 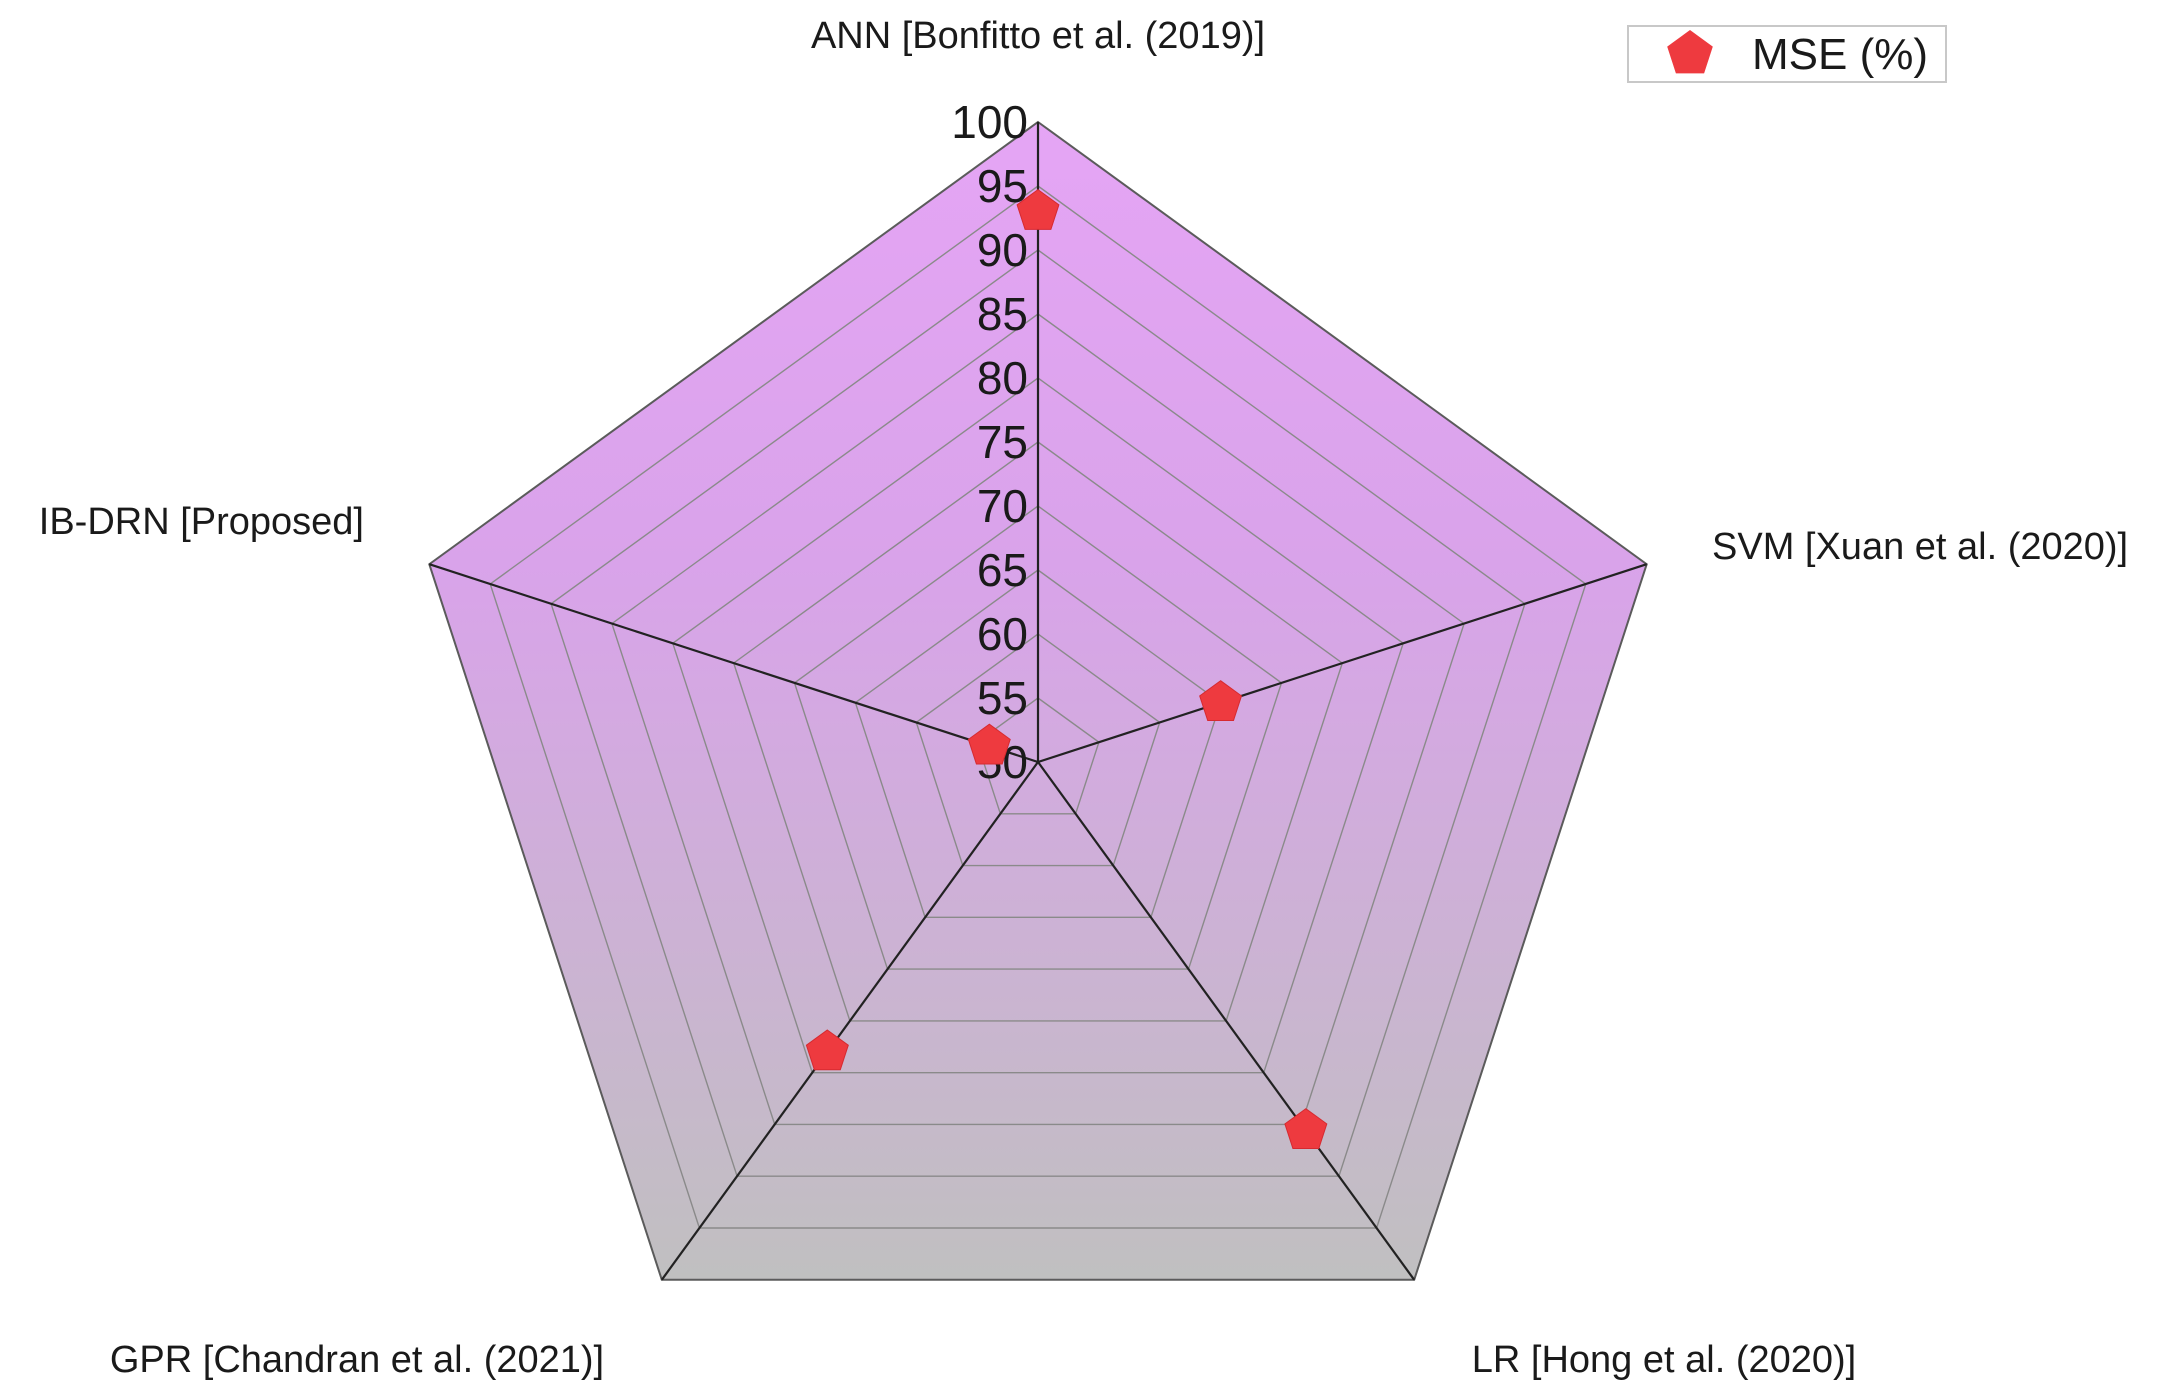 What do you see at coordinates (1002, 698) in the screenshot?
I see `tick-label: 55` at bounding box center [1002, 698].